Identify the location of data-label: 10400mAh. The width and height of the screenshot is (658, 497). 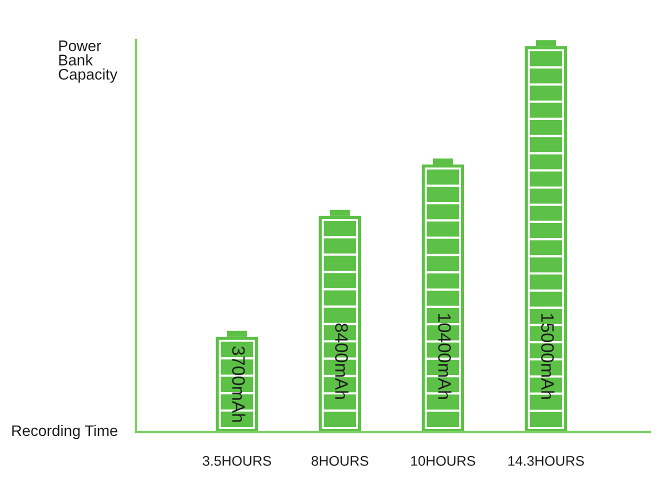
(445, 356).